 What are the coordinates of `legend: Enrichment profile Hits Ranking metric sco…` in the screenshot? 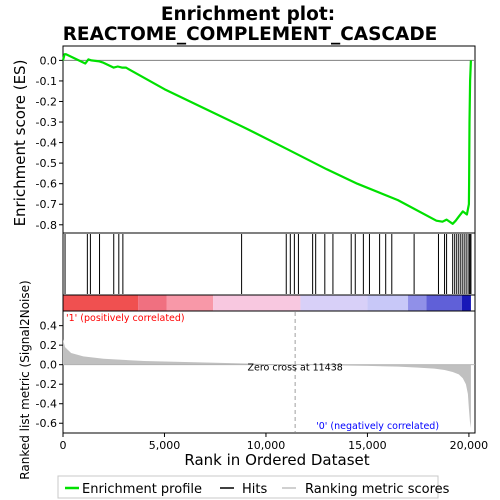 It's located at (254, 487).